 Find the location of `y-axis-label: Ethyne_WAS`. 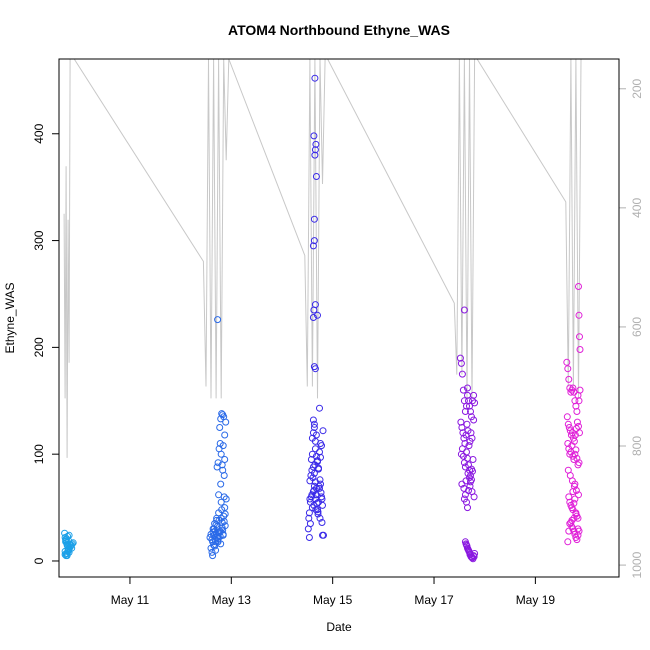

y-axis-label: Ethyne_WAS is located at coordinates (10, 318).